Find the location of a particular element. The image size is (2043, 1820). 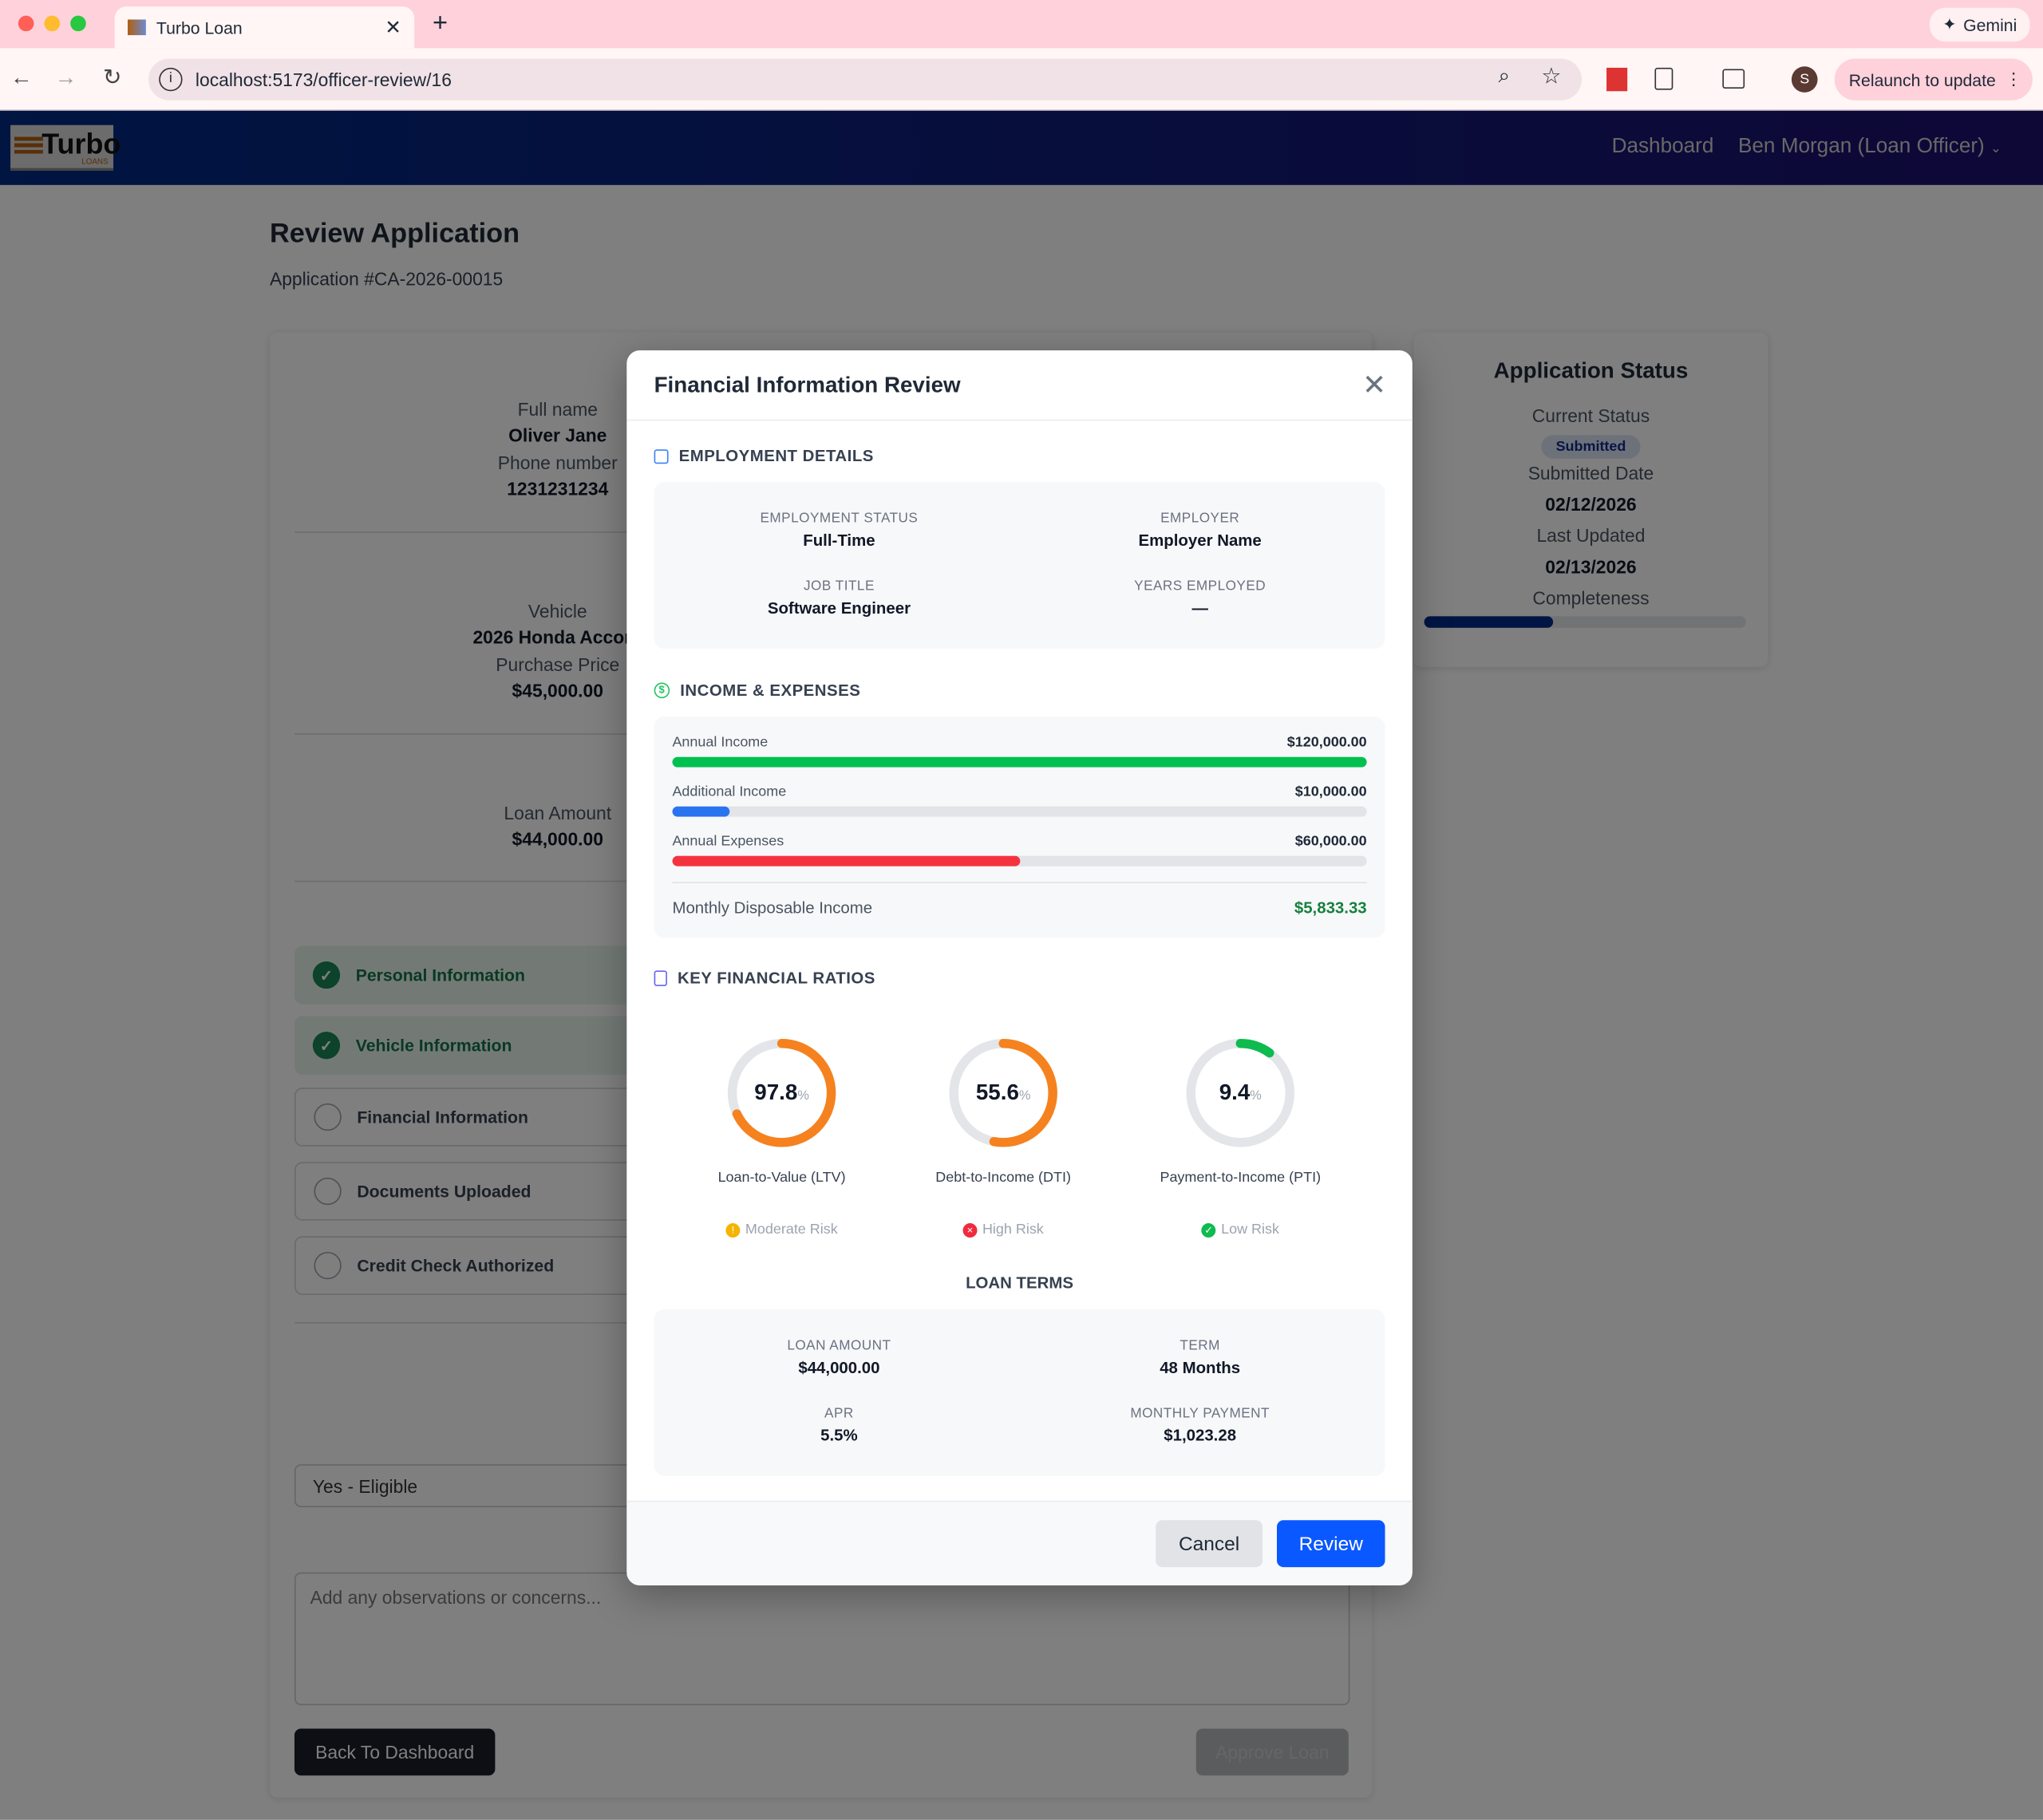

window-minimize-button is located at coordinates (52, 23).